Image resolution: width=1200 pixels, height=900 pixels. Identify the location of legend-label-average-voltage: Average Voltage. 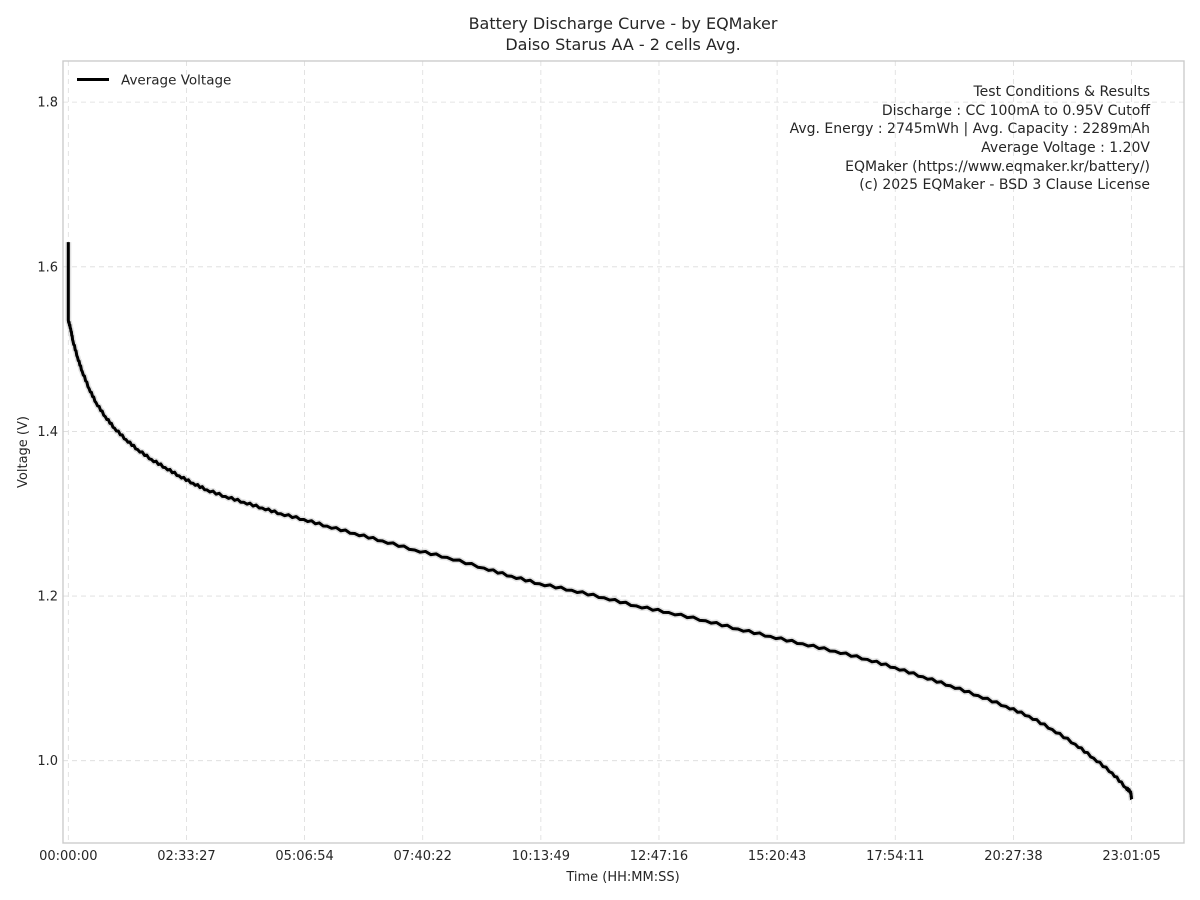
(176, 81).